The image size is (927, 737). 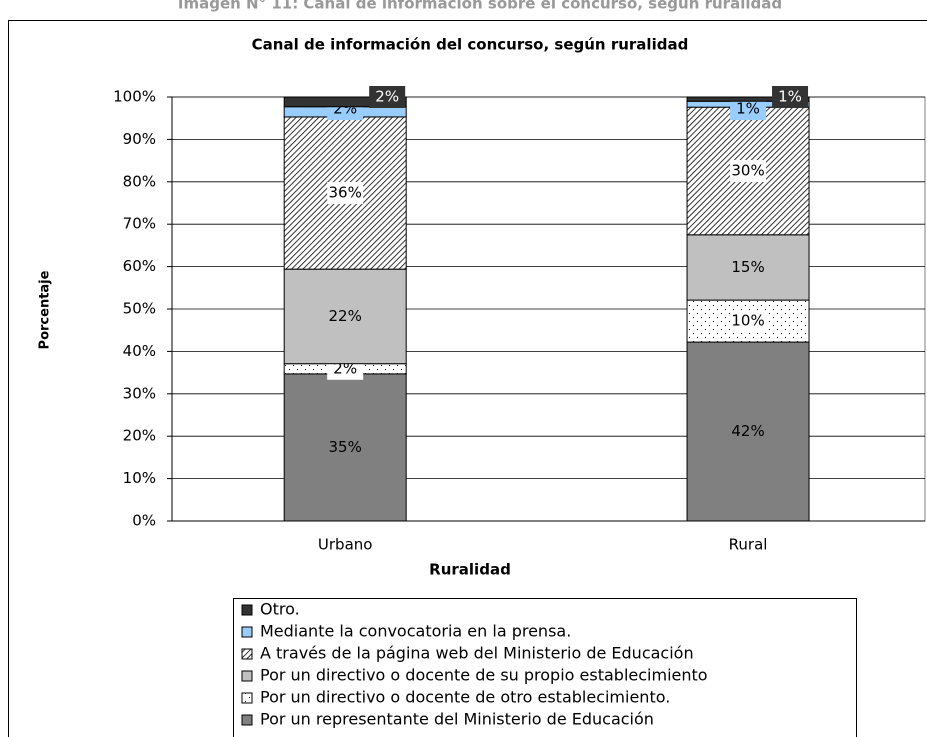 I want to click on value-label: 36%, so click(x=345, y=193).